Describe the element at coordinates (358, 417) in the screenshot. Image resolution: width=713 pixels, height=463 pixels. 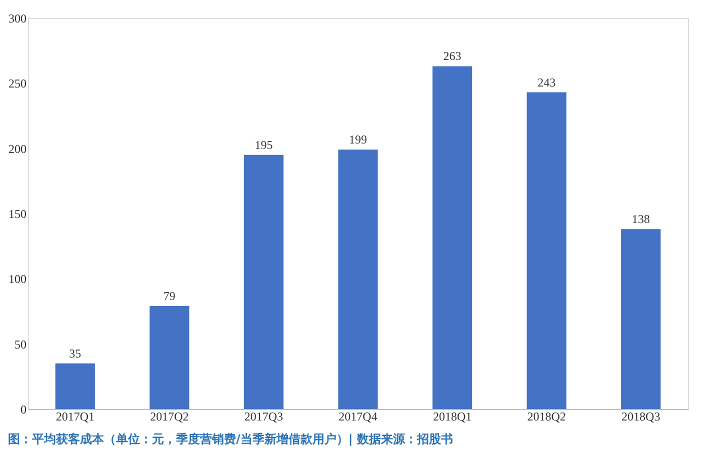
I see `x-tick-label: 2017Q4` at that location.